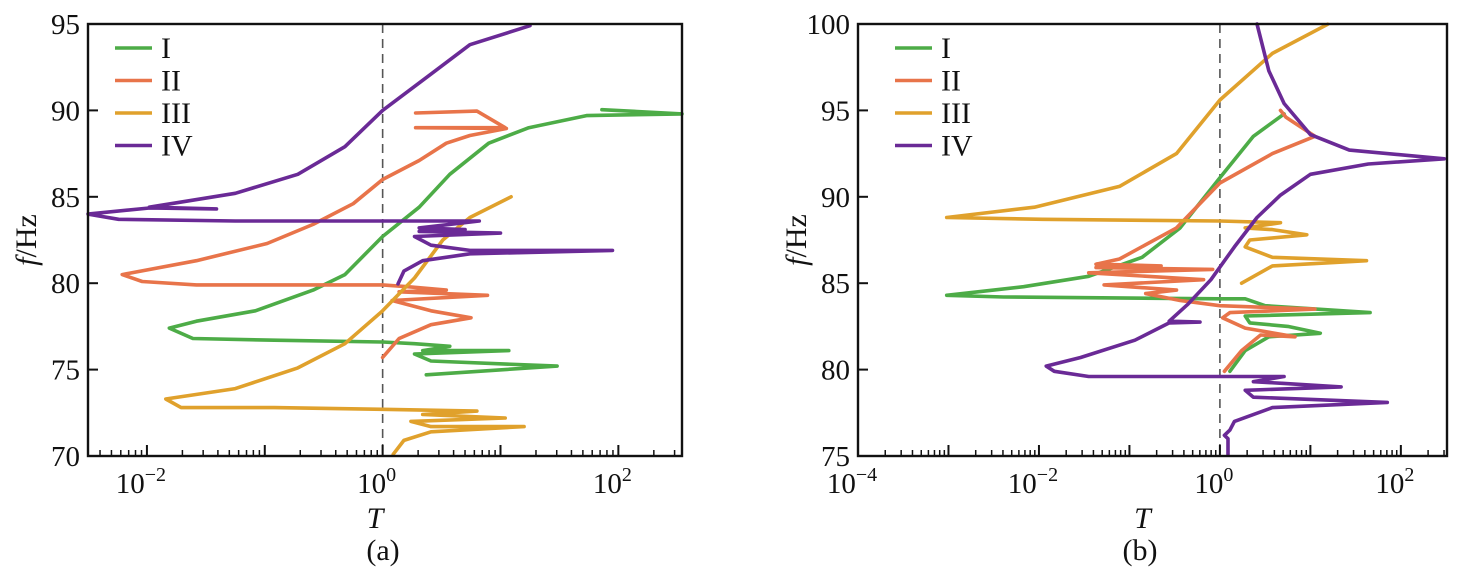 The image size is (1462, 582). What do you see at coordinates (1140, 550) in the screenshot?
I see `panel-caption: (b)` at bounding box center [1140, 550].